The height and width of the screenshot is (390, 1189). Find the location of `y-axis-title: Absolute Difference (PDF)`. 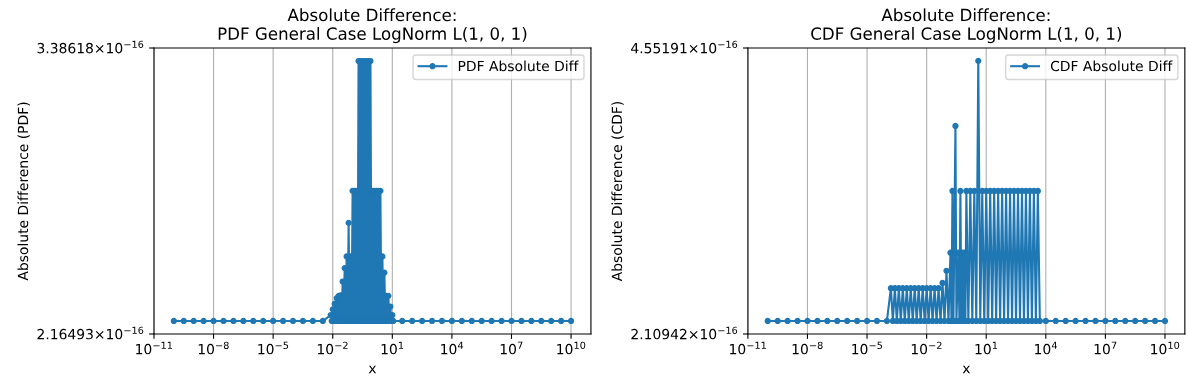

y-axis-title: Absolute Difference (PDF) is located at coordinates (23, 191).